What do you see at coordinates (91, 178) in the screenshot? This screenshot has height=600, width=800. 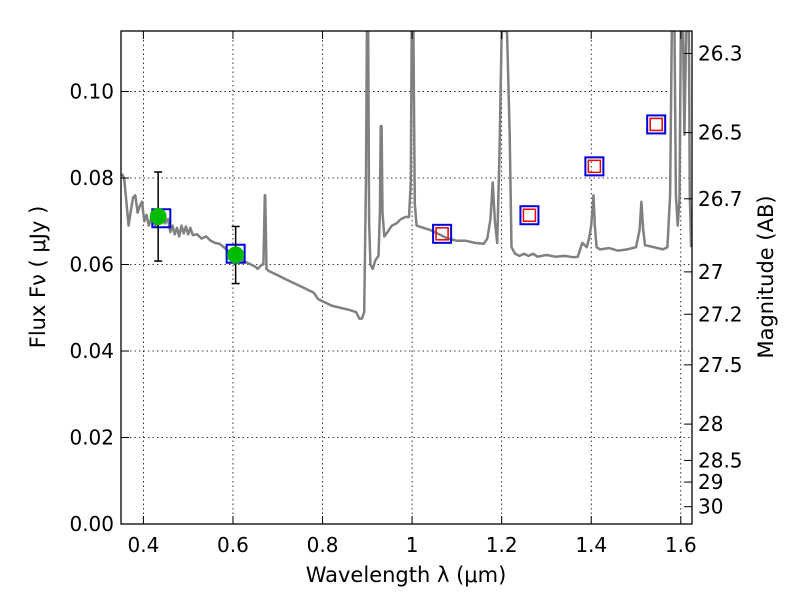 I see `y-tick-label: 0.08` at bounding box center [91, 178].